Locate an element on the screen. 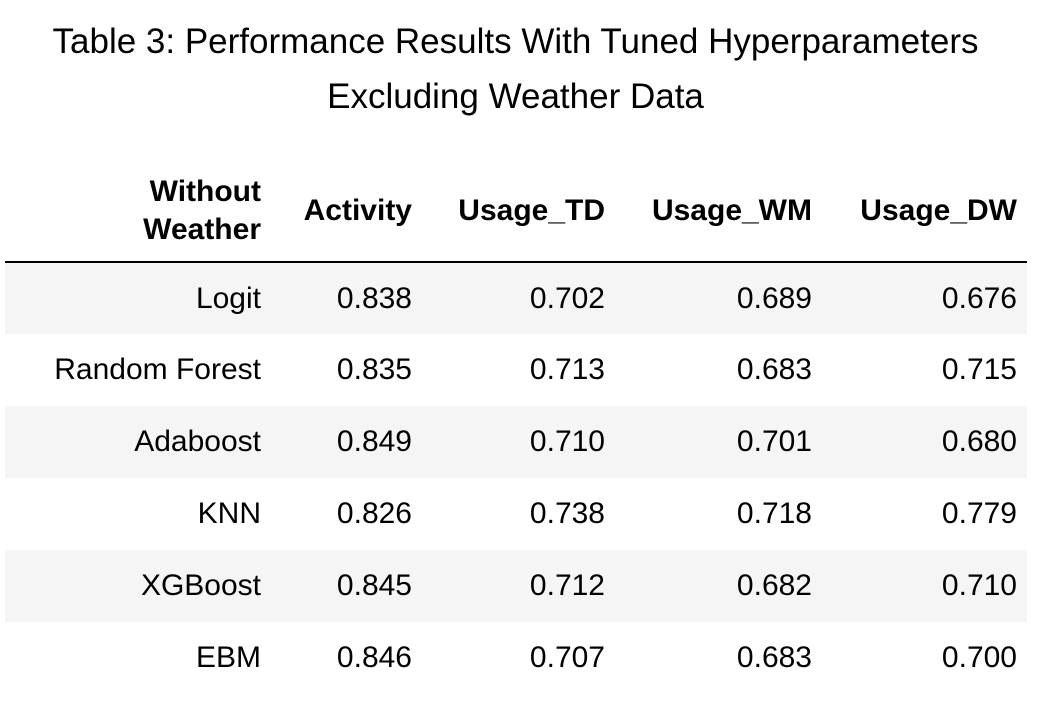  index-header-line-1: Without is located at coordinates (205, 191).